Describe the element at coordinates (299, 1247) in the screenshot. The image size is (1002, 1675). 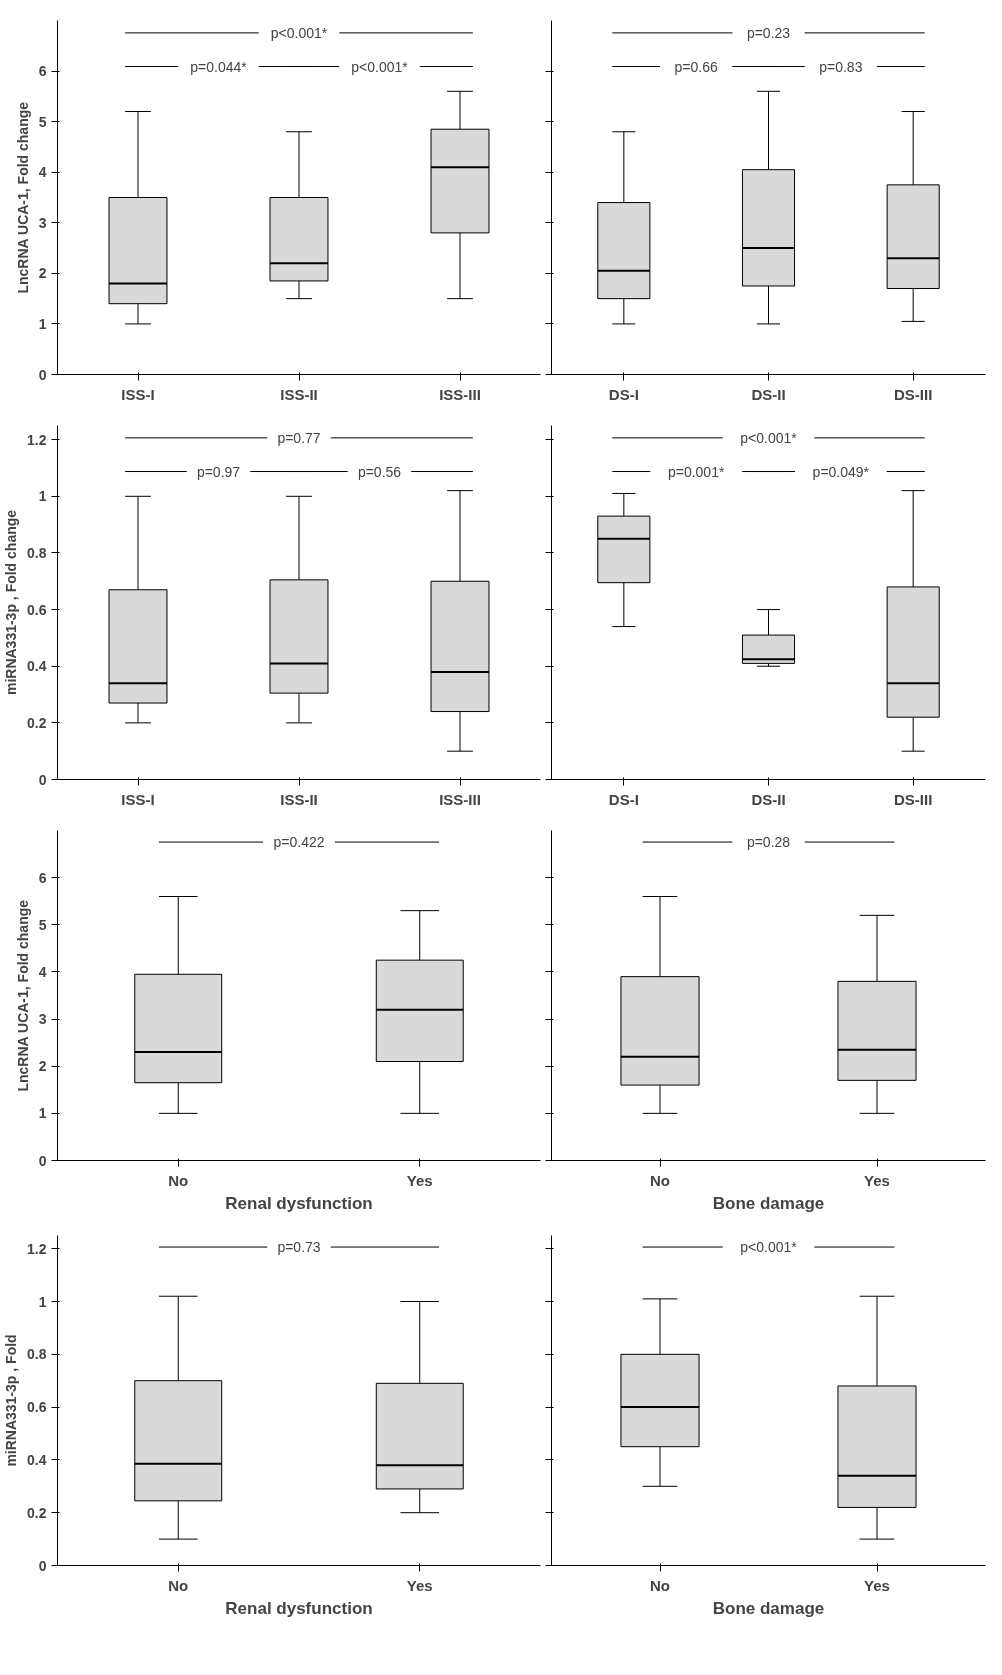
I see `annotation: p=0.73` at that location.